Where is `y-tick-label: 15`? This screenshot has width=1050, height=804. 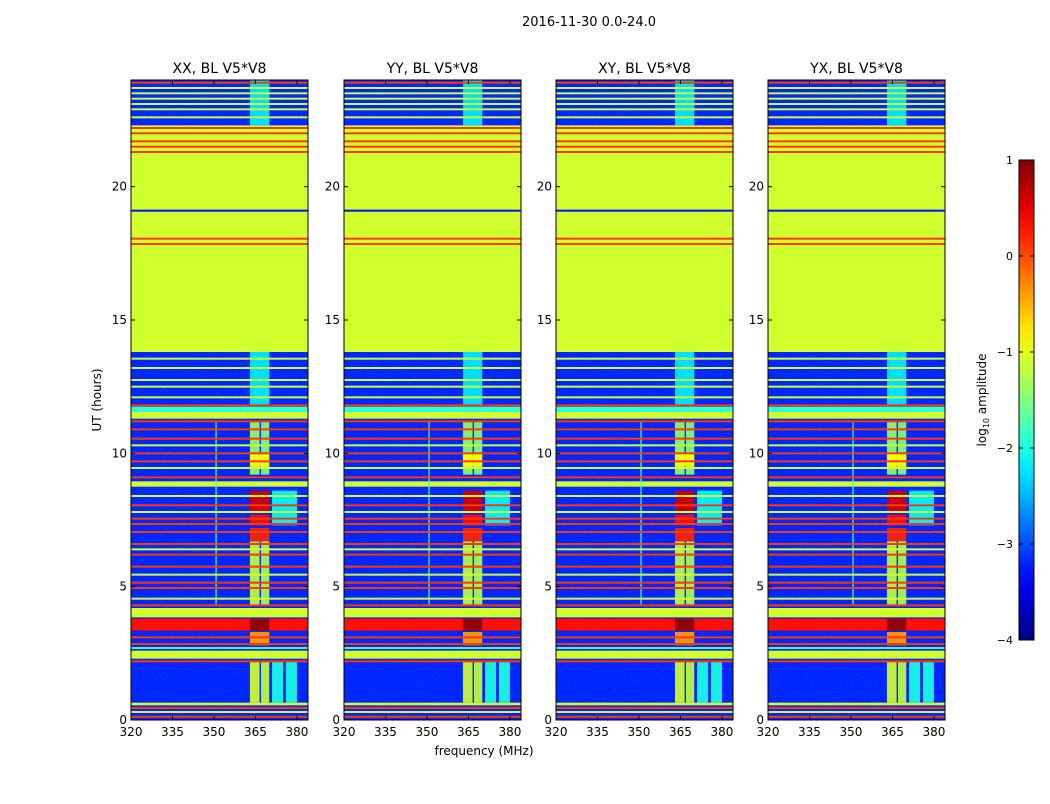
y-tick-label: 15 is located at coordinates (756, 320).